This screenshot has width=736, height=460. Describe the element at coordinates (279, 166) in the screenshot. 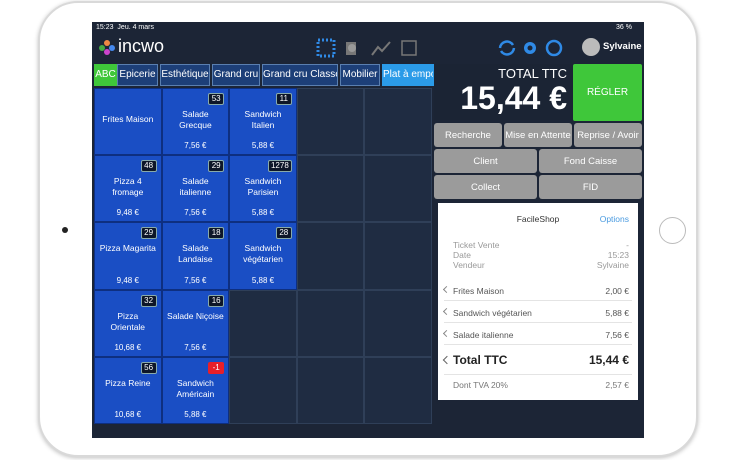

I see `stock-badge: 1278` at that location.